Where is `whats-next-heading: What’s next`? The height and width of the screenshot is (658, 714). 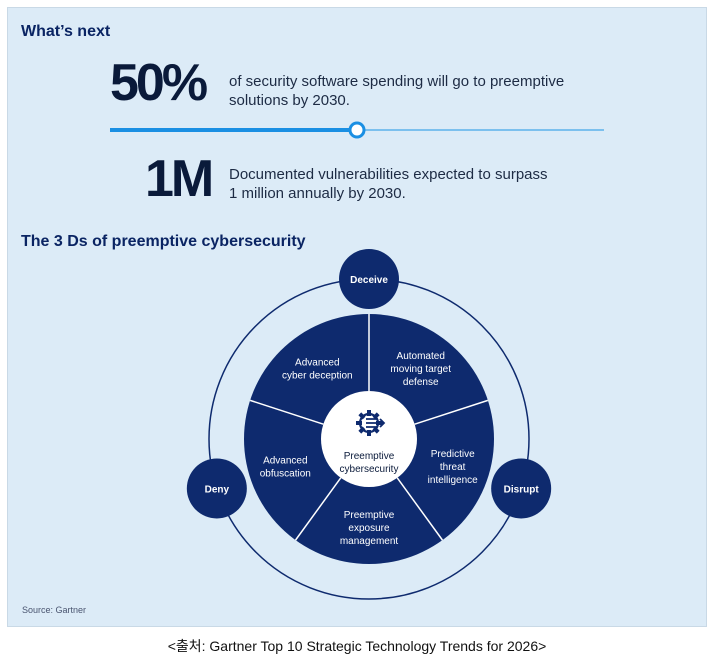 whats-next-heading: What’s next is located at coordinates (66, 31).